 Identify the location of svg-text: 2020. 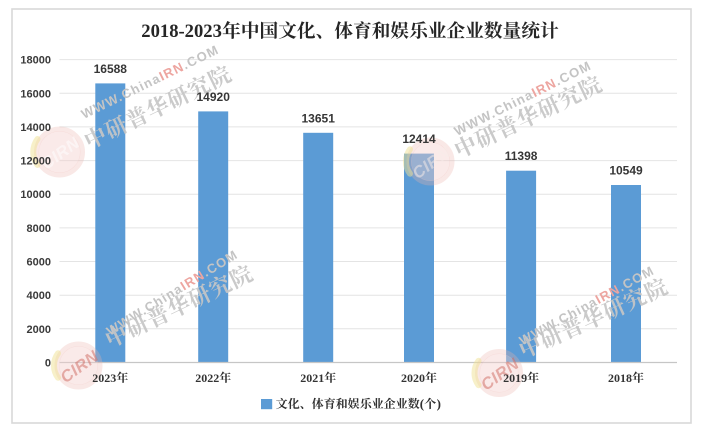
(413, 378).